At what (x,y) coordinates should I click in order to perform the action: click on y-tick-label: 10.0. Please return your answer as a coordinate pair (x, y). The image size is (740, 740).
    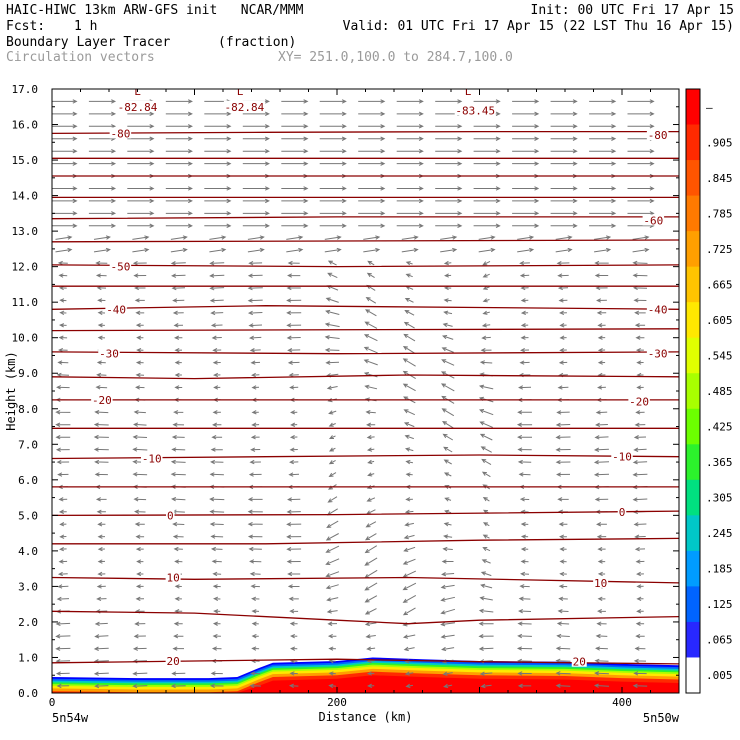
    Looking at the image, I should click on (25, 338).